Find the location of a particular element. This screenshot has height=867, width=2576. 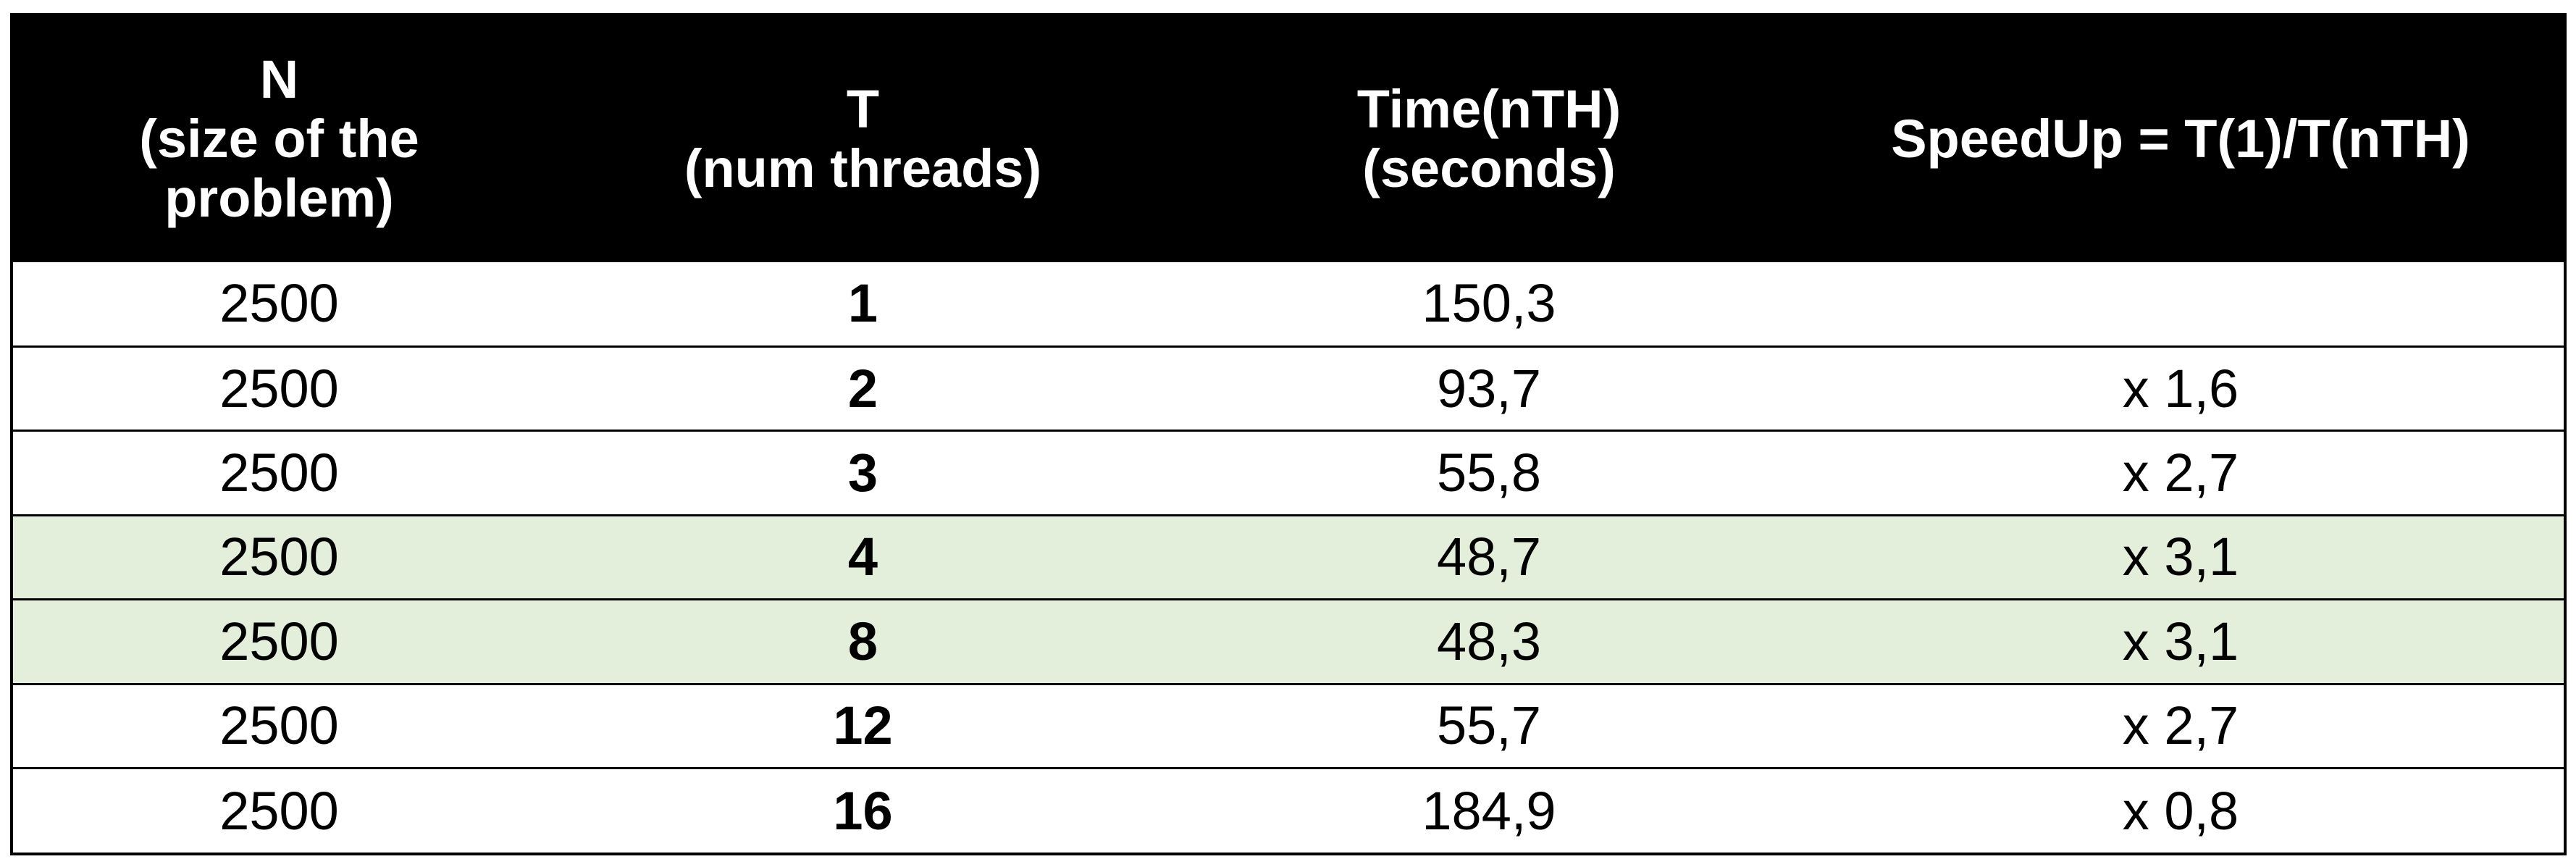

header-problem-size: N (size of the problem) is located at coordinates (279, 139).